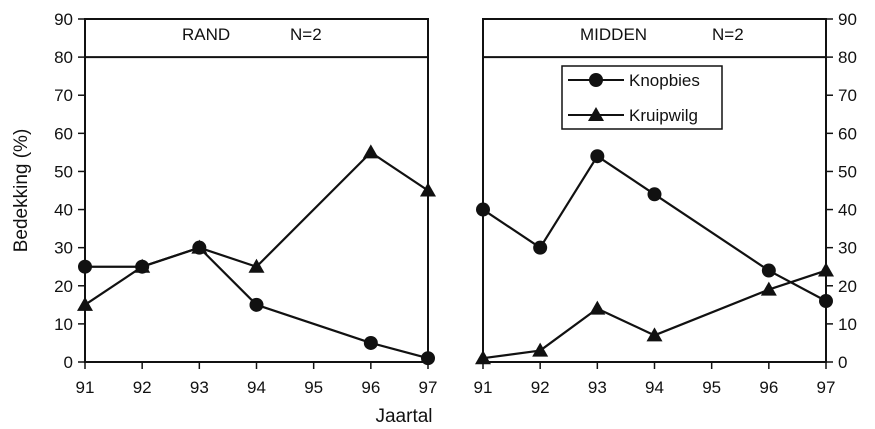  Describe the element at coordinates (664, 80) in the screenshot. I see `legend-label-knopbies: Knopbies` at that location.